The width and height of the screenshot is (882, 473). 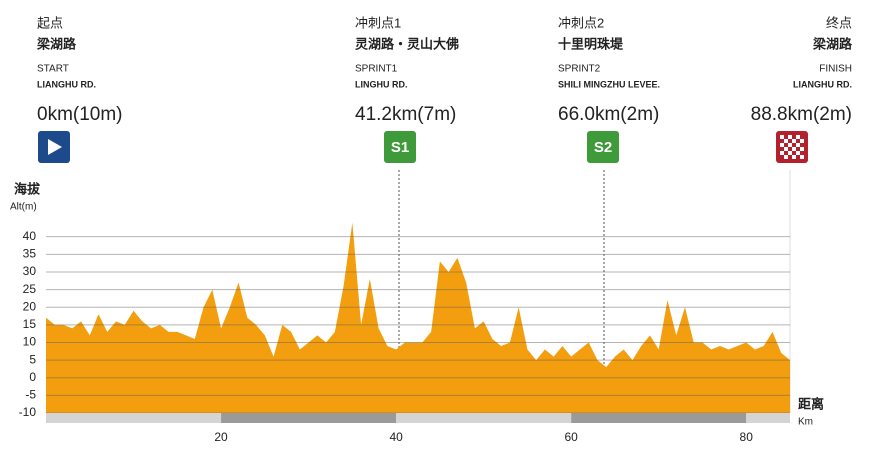 What do you see at coordinates (591, 43) in the screenshot?
I see `waypoint-road-cn: 十里明珠堤` at bounding box center [591, 43].